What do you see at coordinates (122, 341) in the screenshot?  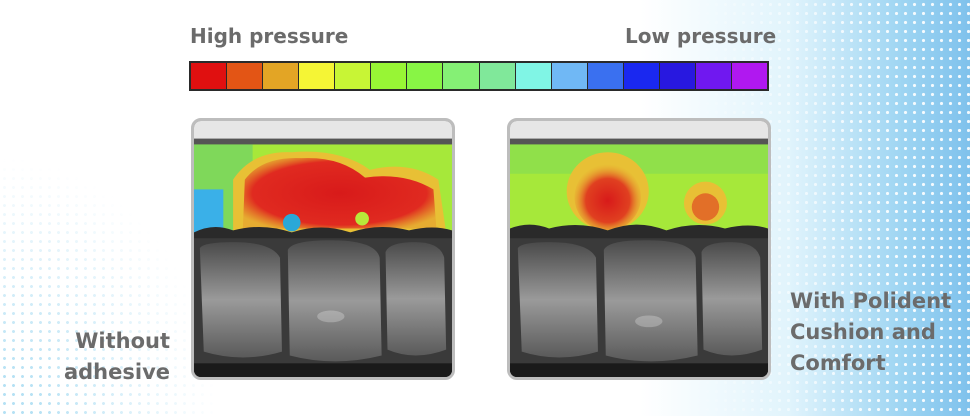 I see `caption-line: Without` at bounding box center [122, 341].